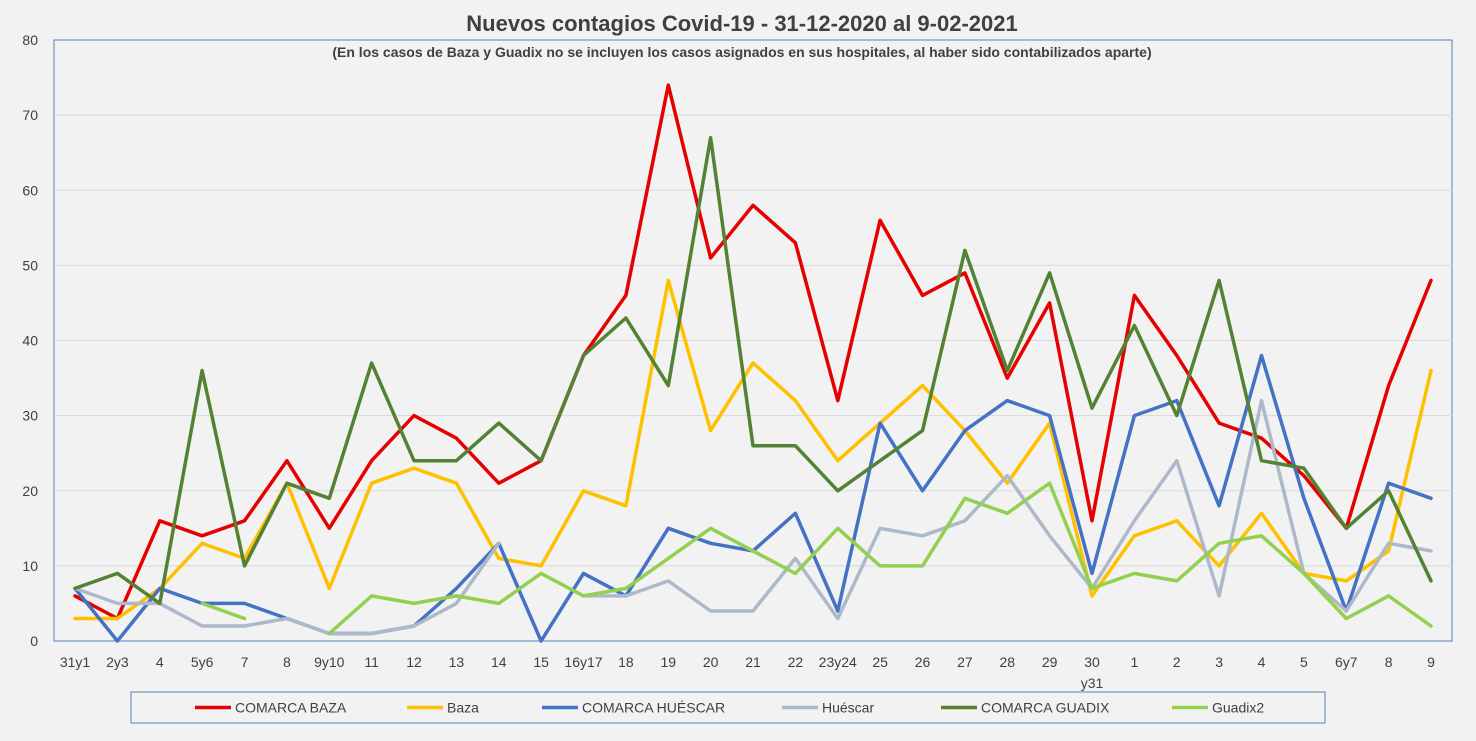 This screenshot has width=1476, height=741. I want to click on y-tick-label: 40, so click(30, 341).